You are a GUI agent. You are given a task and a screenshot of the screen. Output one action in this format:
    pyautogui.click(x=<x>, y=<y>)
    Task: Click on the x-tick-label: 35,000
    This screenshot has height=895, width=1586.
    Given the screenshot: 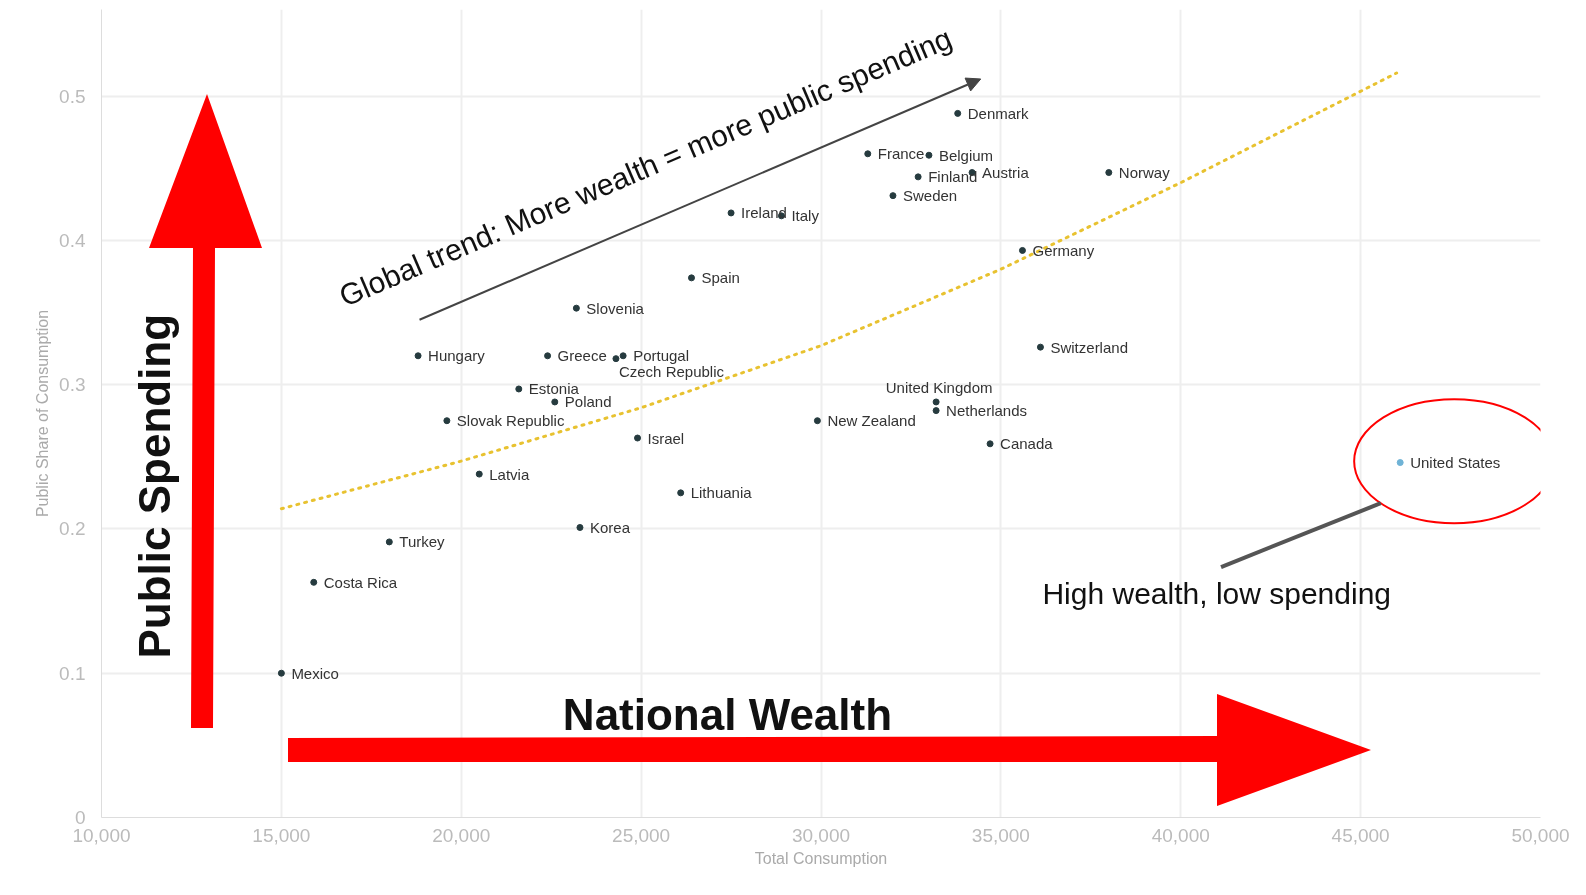 What is the action you would take?
    pyautogui.click(x=1000, y=835)
    